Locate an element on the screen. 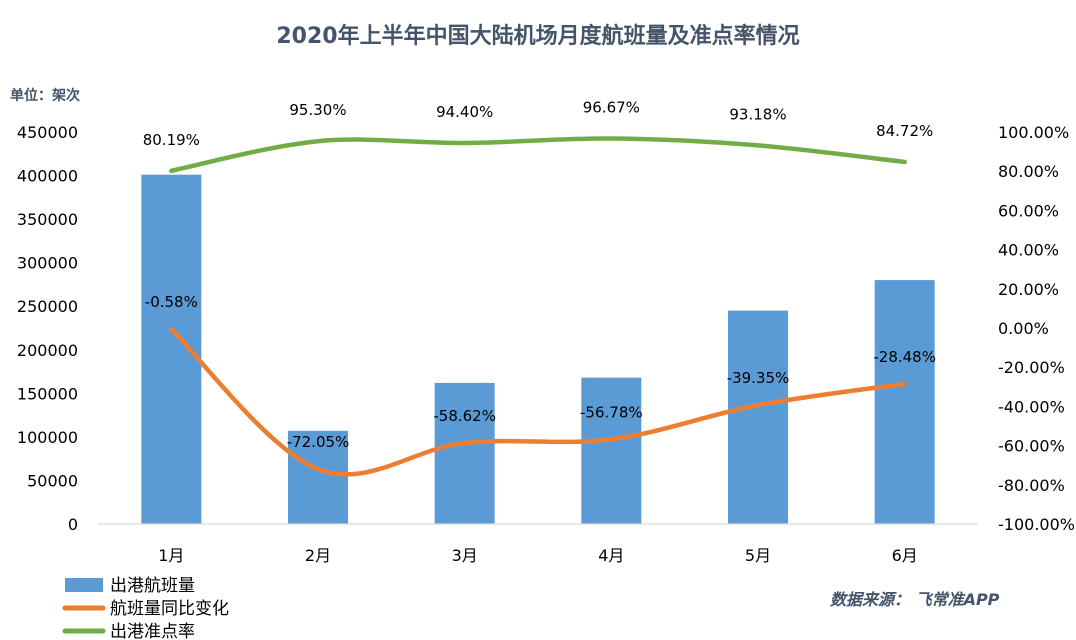 This screenshot has width=1076, height=640. source-note: 数据来源： 飞常准APP is located at coordinates (915, 599).